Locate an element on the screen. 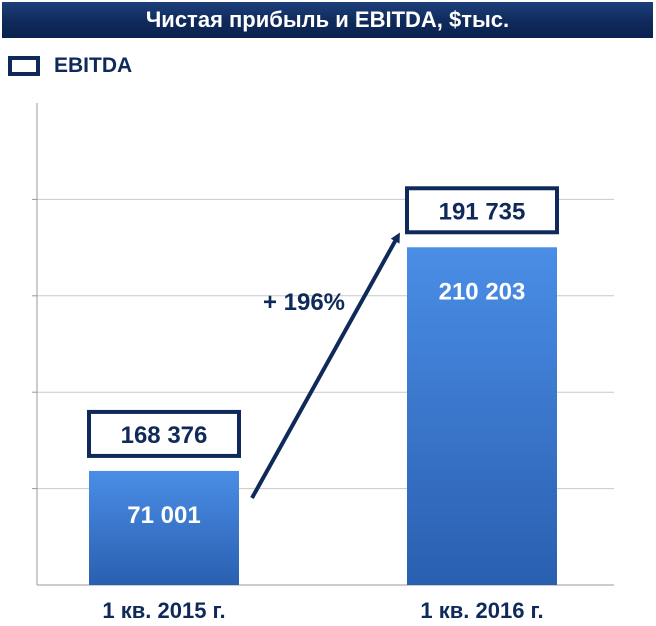 The width and height of the screenshot is (656, 626). x-tick-label: 1 кв. 2016 г. is located at coordinates (481, 610).